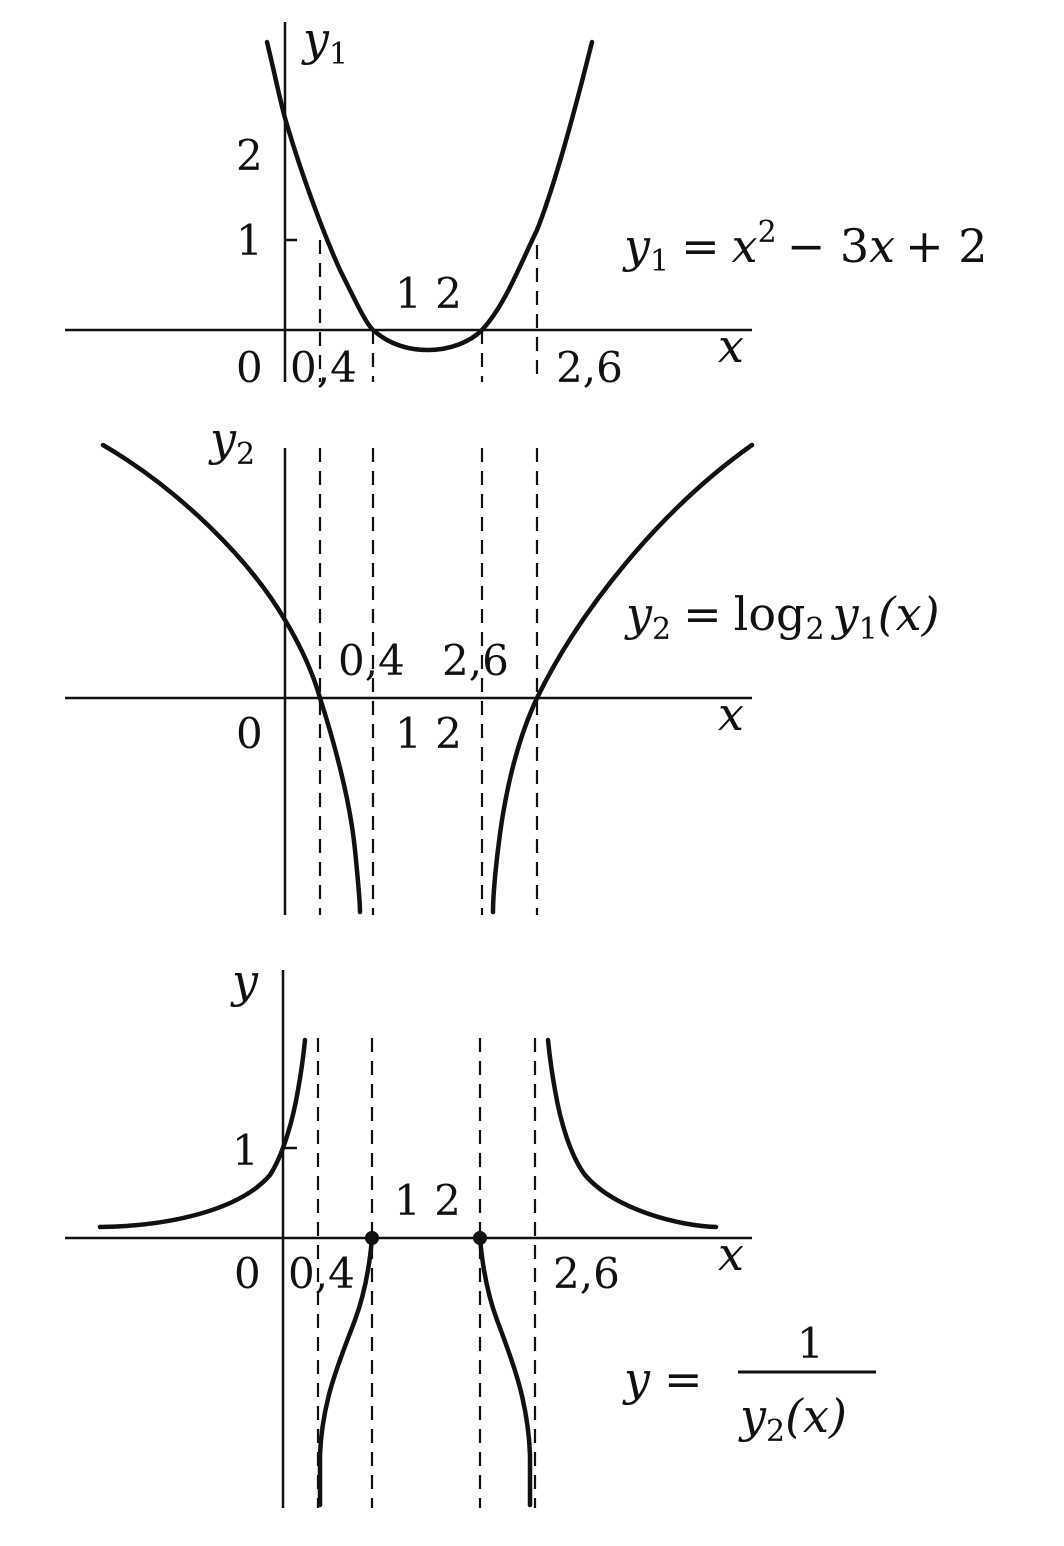  What do you see at coordinates (231, 442) in the screenshot?
I see `panel-2-y-axis-label: y2` at bounding box center [231, 442].